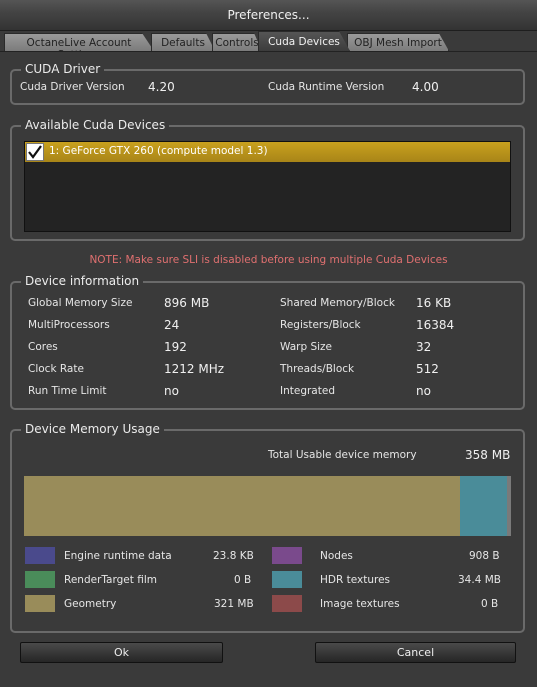 Image resolution: width=537 pixels, height=687 pixels. Describe the element at coordinates (304, 41) in the screenshot. I see `tab-cuda-devices: Cuda Devices` at that location.